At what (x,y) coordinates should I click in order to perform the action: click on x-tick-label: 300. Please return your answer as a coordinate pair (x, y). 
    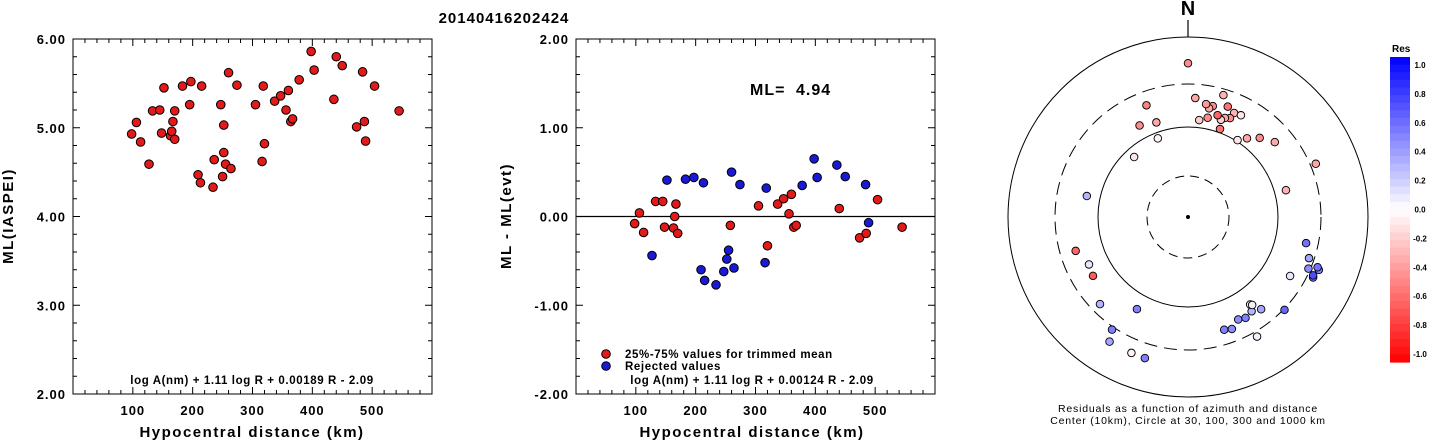
    Looking at the image, I should click on (252, 410).